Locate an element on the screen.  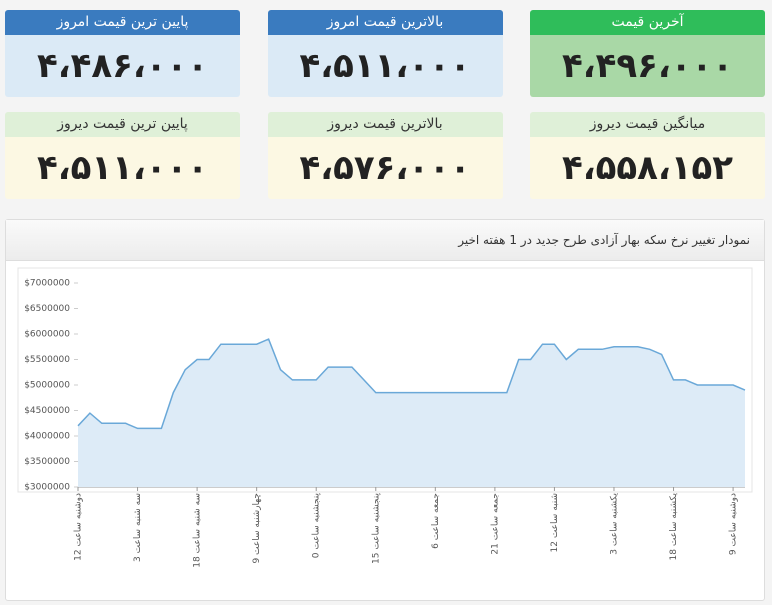
card-value: ۴،۴۹۶،۰۰۰ is located at coordinates (647, 66).